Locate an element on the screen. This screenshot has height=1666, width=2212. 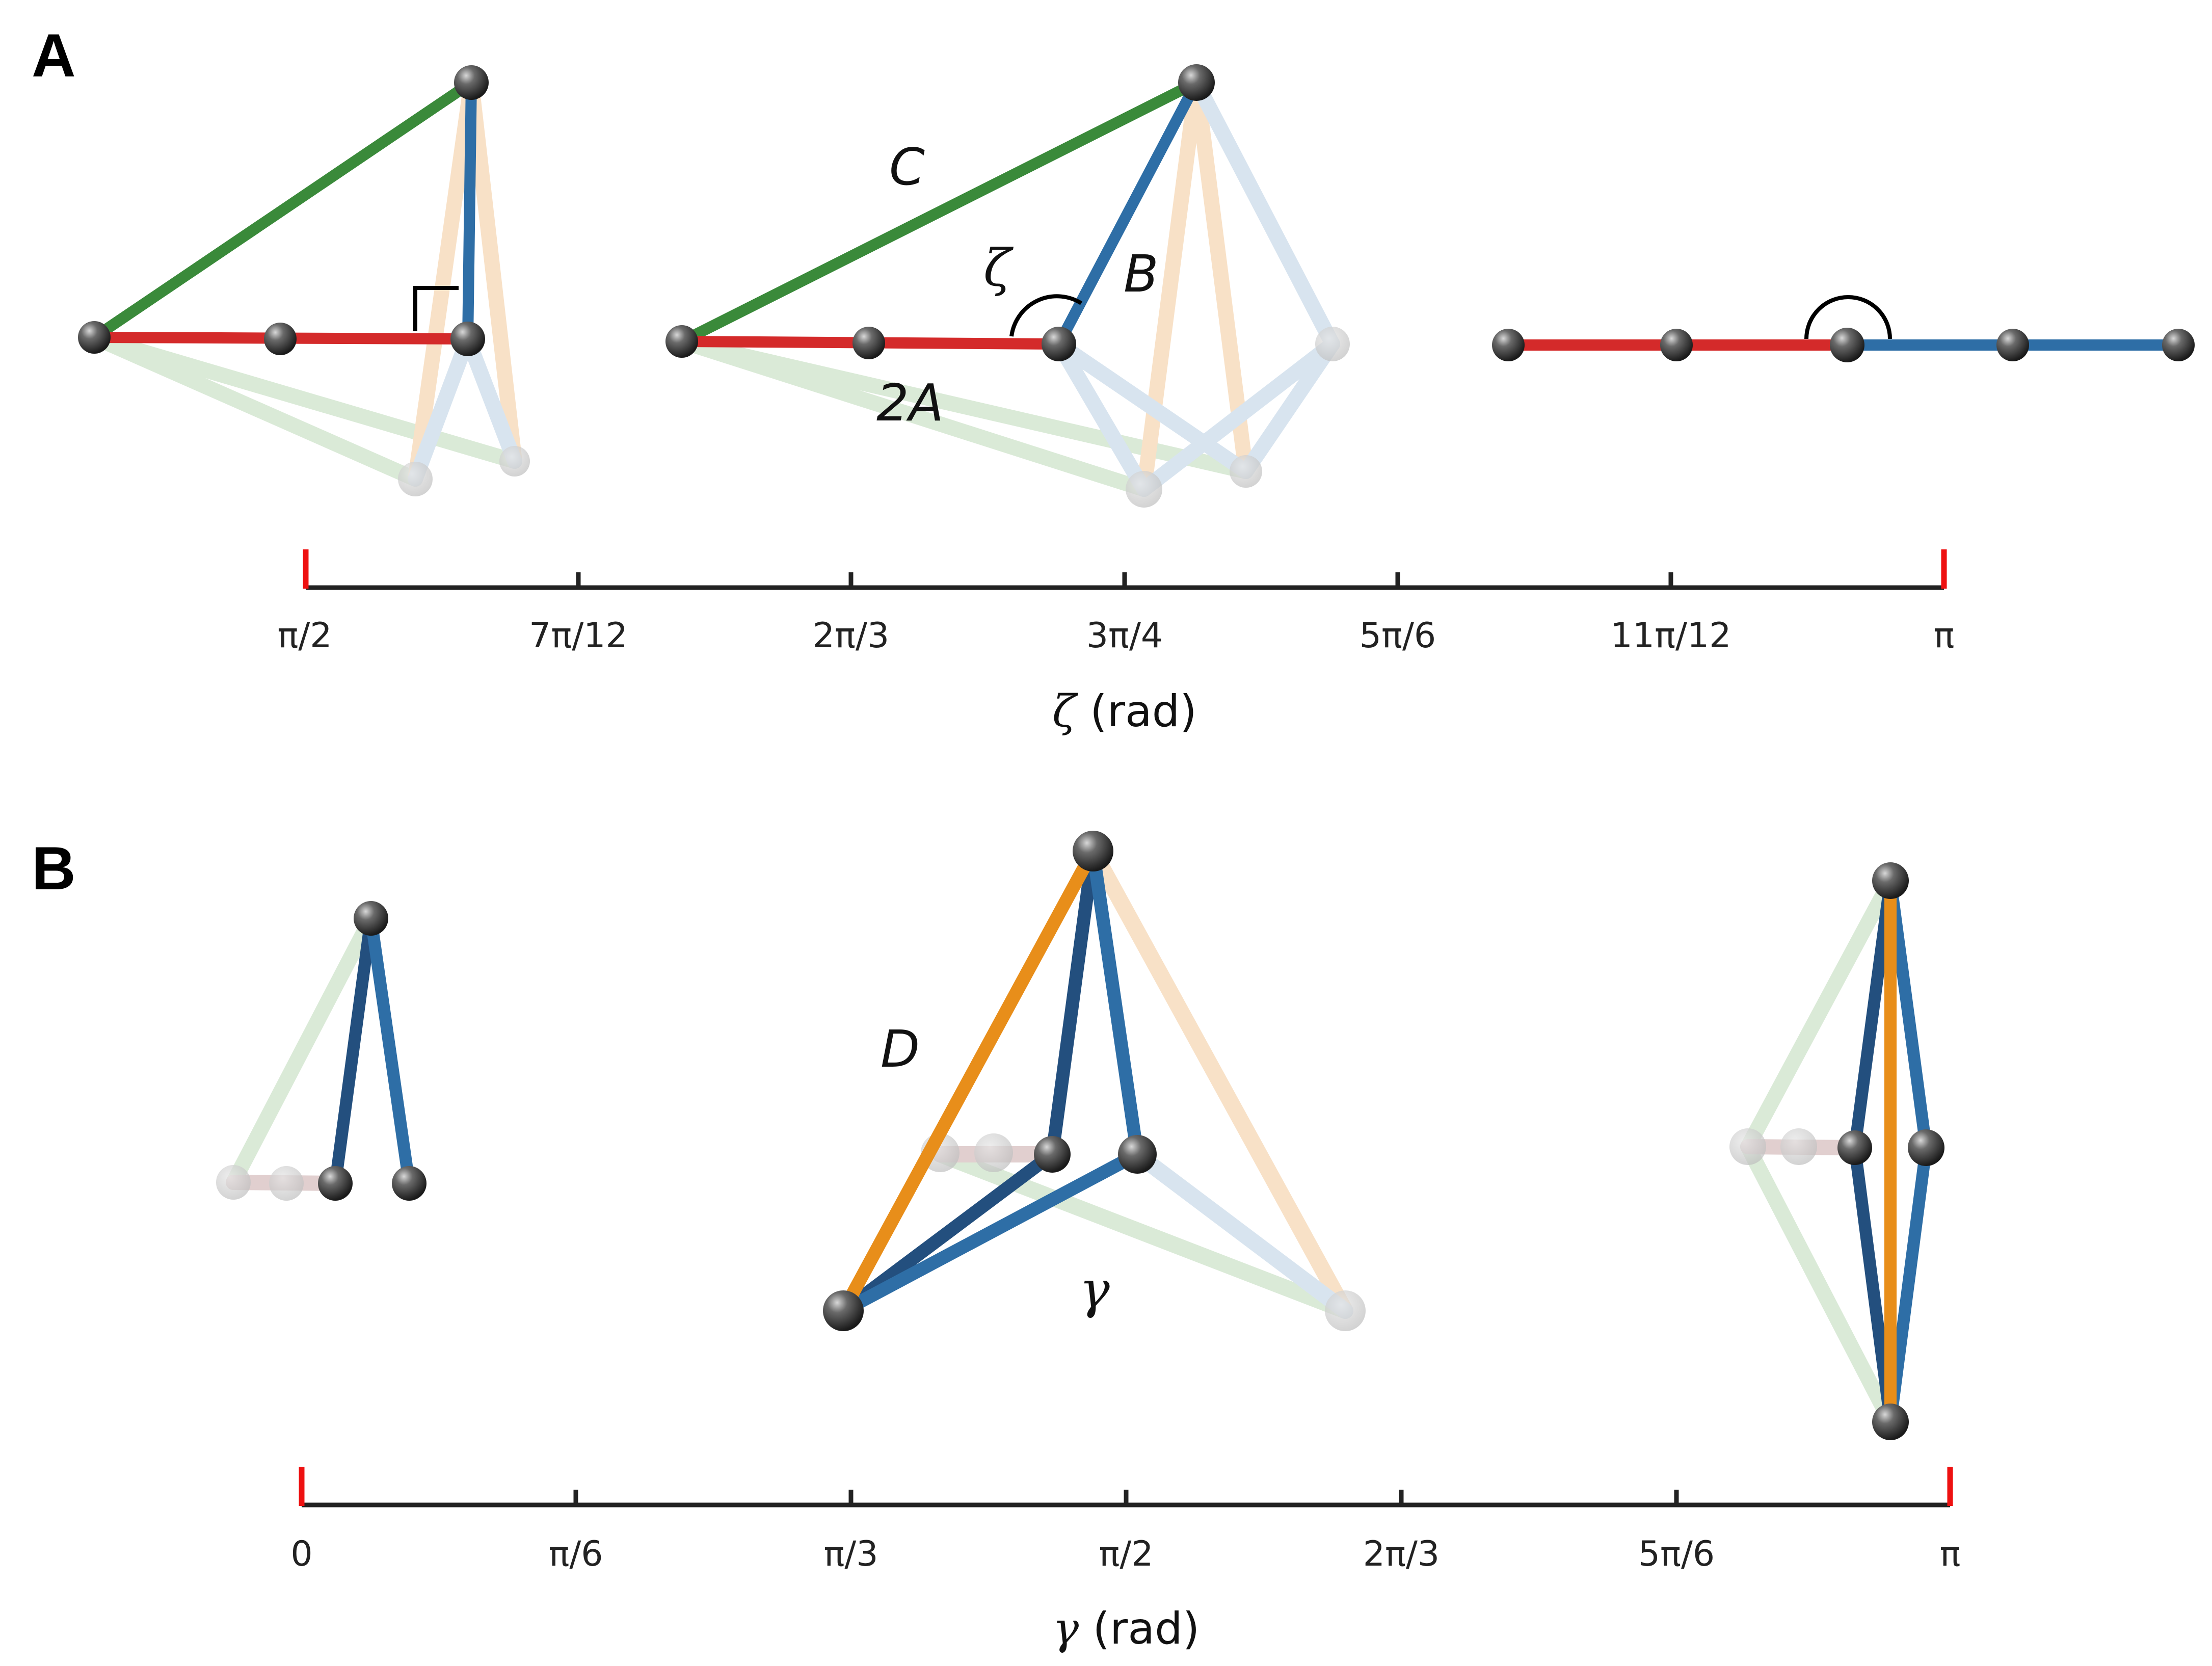
panel-b-figure-gamma-mid: D γ is located at coordinates (1094, 1081).